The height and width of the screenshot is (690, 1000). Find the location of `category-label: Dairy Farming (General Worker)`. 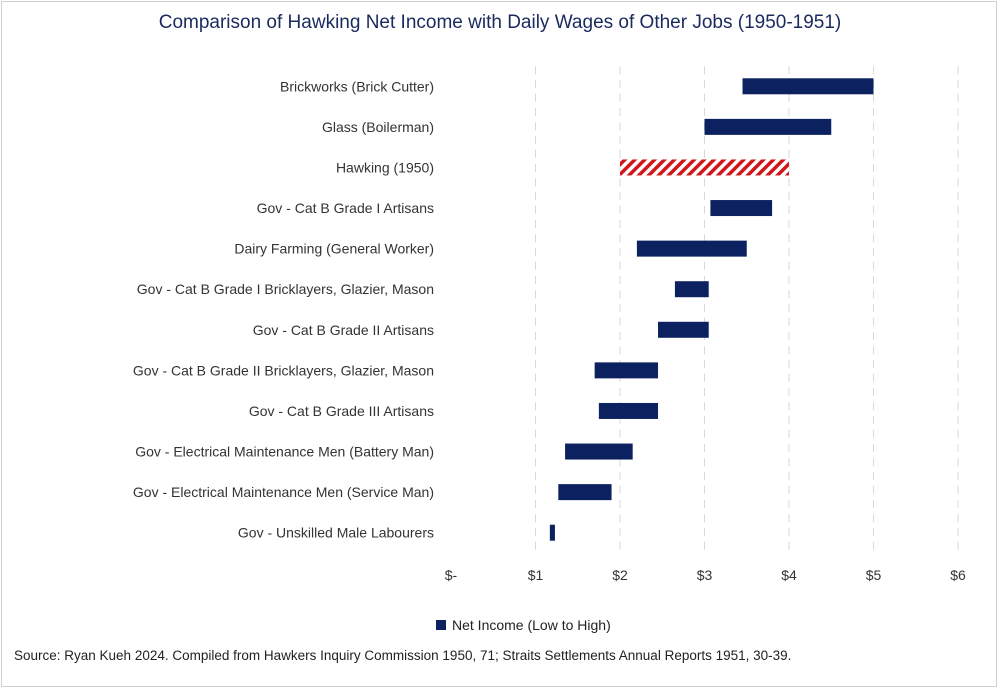

category-label: Dairy Farming (General Worker) is located at coordinates (334, 249).